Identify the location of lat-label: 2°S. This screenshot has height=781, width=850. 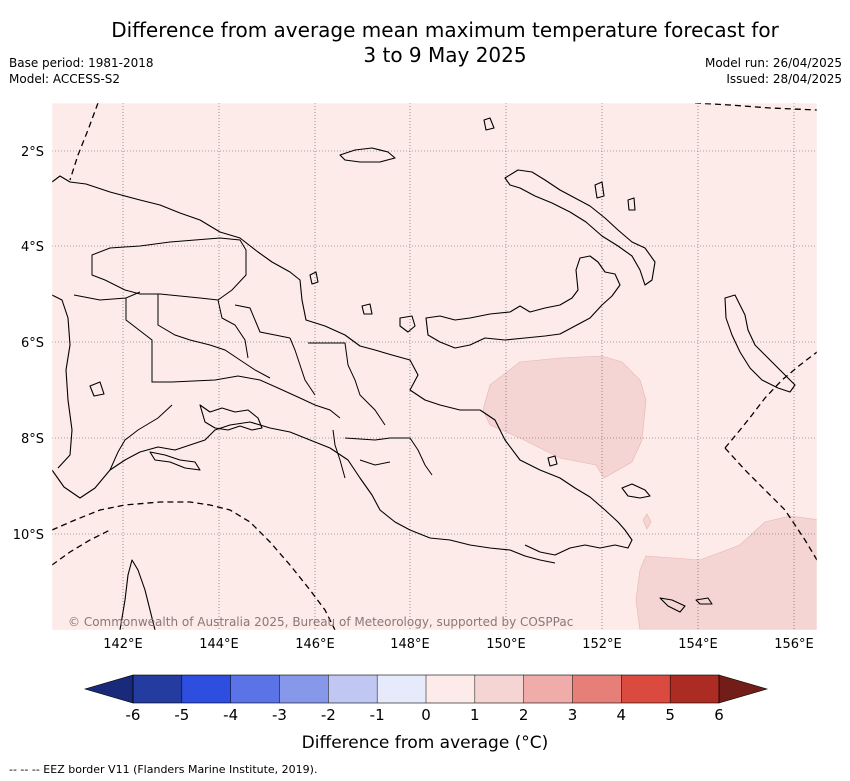
(32, 152).